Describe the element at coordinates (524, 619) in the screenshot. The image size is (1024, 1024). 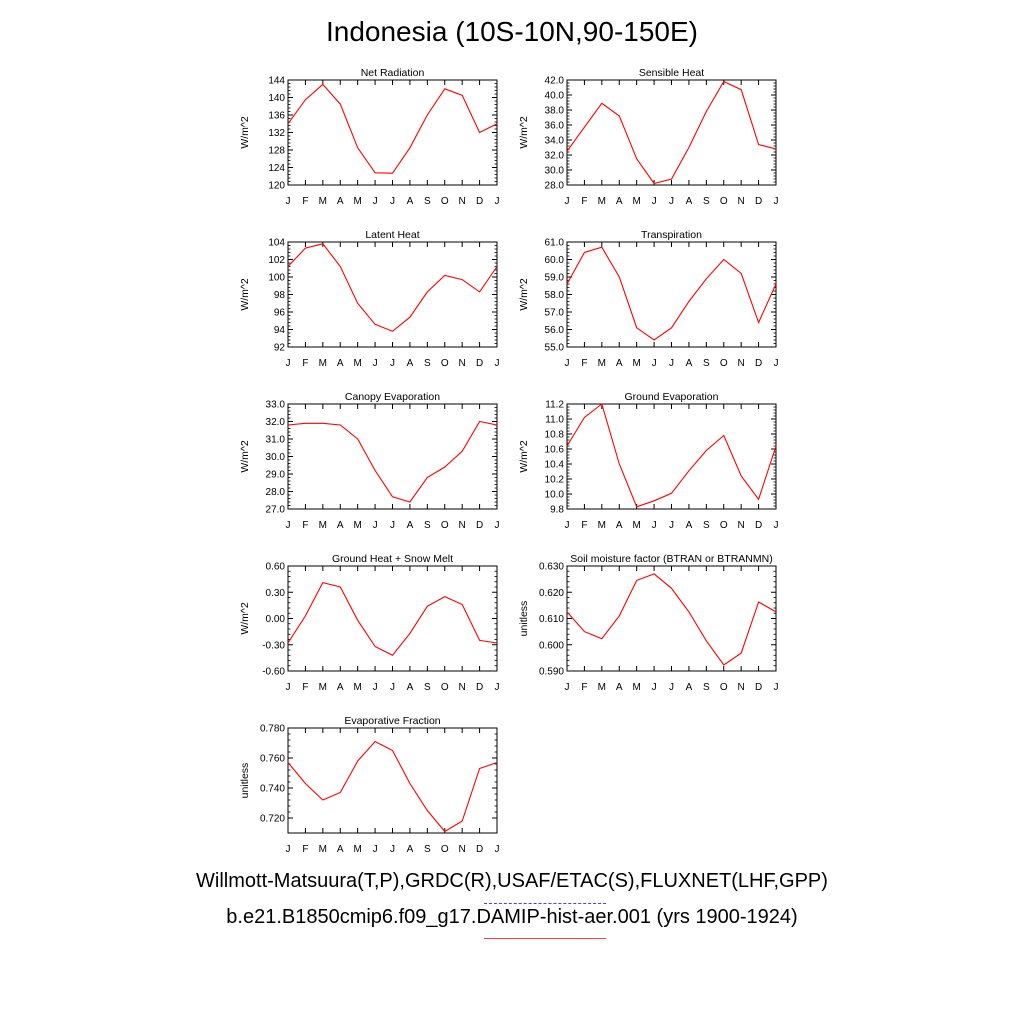
I see `panel-8-ylabel: unitless` at that location.